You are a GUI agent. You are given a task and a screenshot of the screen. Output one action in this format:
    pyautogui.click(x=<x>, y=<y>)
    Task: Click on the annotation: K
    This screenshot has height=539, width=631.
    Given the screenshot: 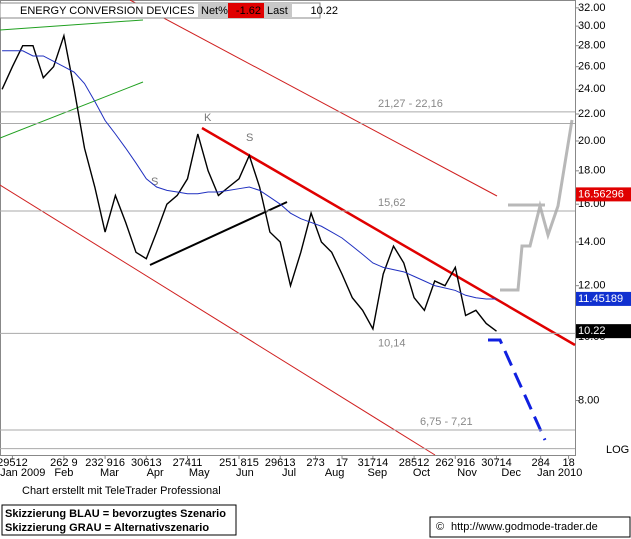 What is the action you would take?
    pyautogui.click(x=208, y=118)
    